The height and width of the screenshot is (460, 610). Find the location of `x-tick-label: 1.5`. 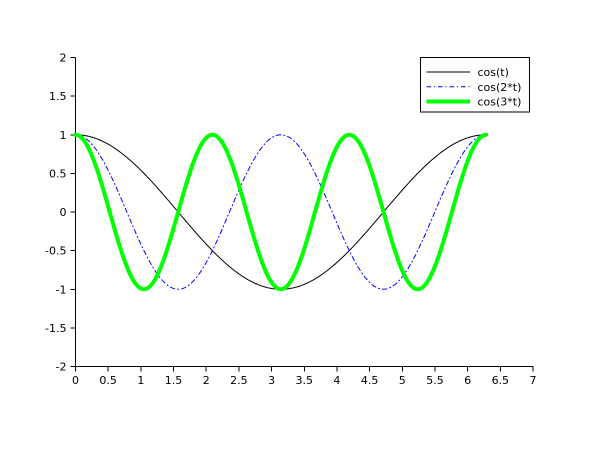

x-tick-label: 1.5 is located at coordinates (174, 380).